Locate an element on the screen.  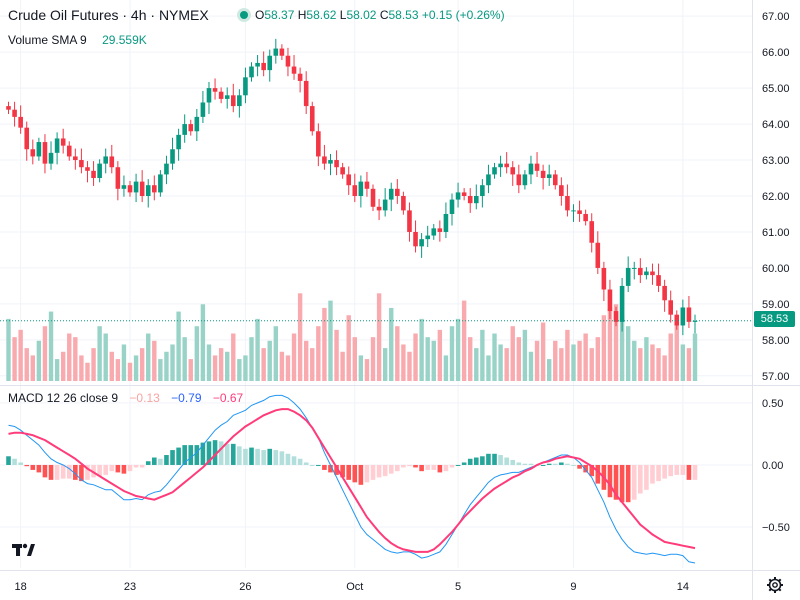
macd-signal-value: −0.67 is located at coordinates (228, 398).